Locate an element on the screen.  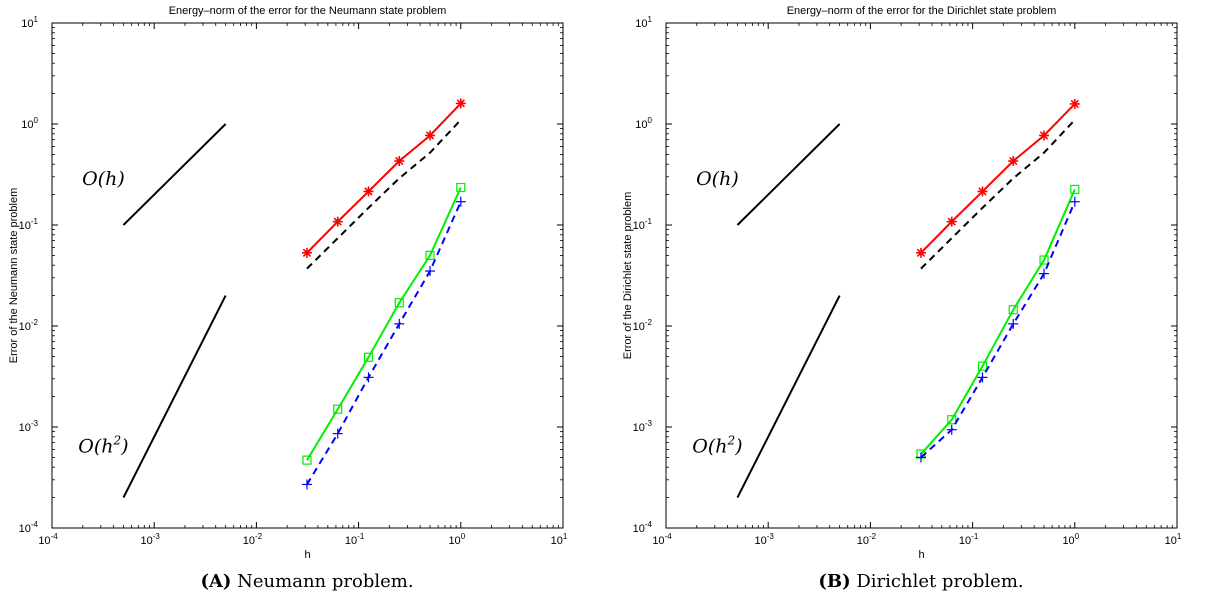
caption-neumann: (A) Neumann problem. is located at coordinates (307, 581).